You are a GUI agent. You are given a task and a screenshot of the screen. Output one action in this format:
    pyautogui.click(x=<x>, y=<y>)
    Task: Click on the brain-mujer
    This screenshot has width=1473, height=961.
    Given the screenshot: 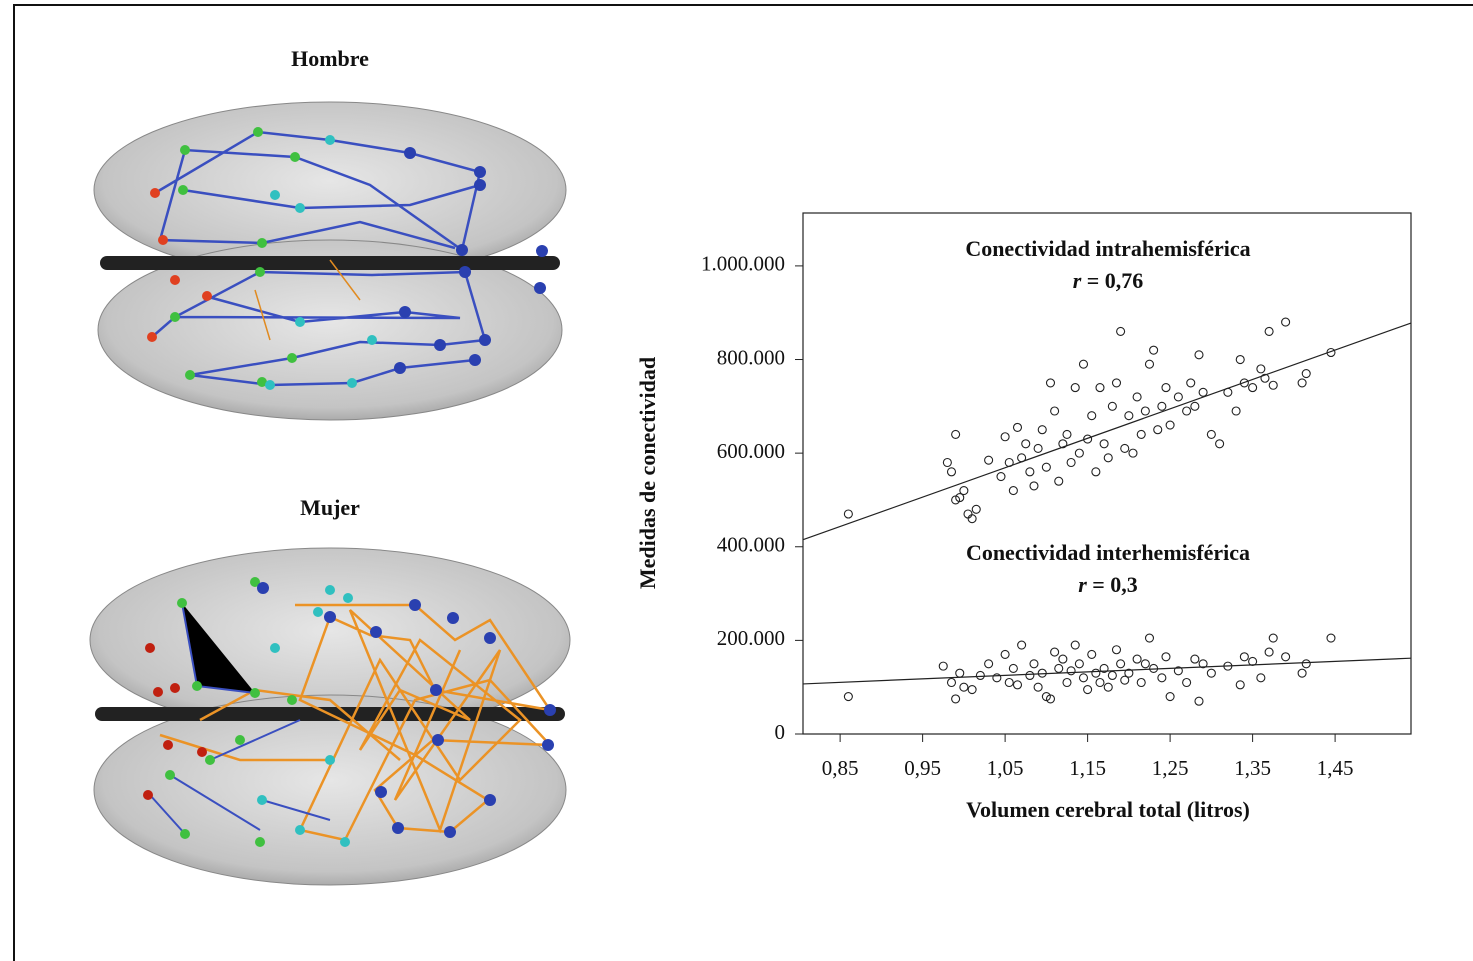 What is the action you would take?
    pyautogui.click(x=330, y=716)
    